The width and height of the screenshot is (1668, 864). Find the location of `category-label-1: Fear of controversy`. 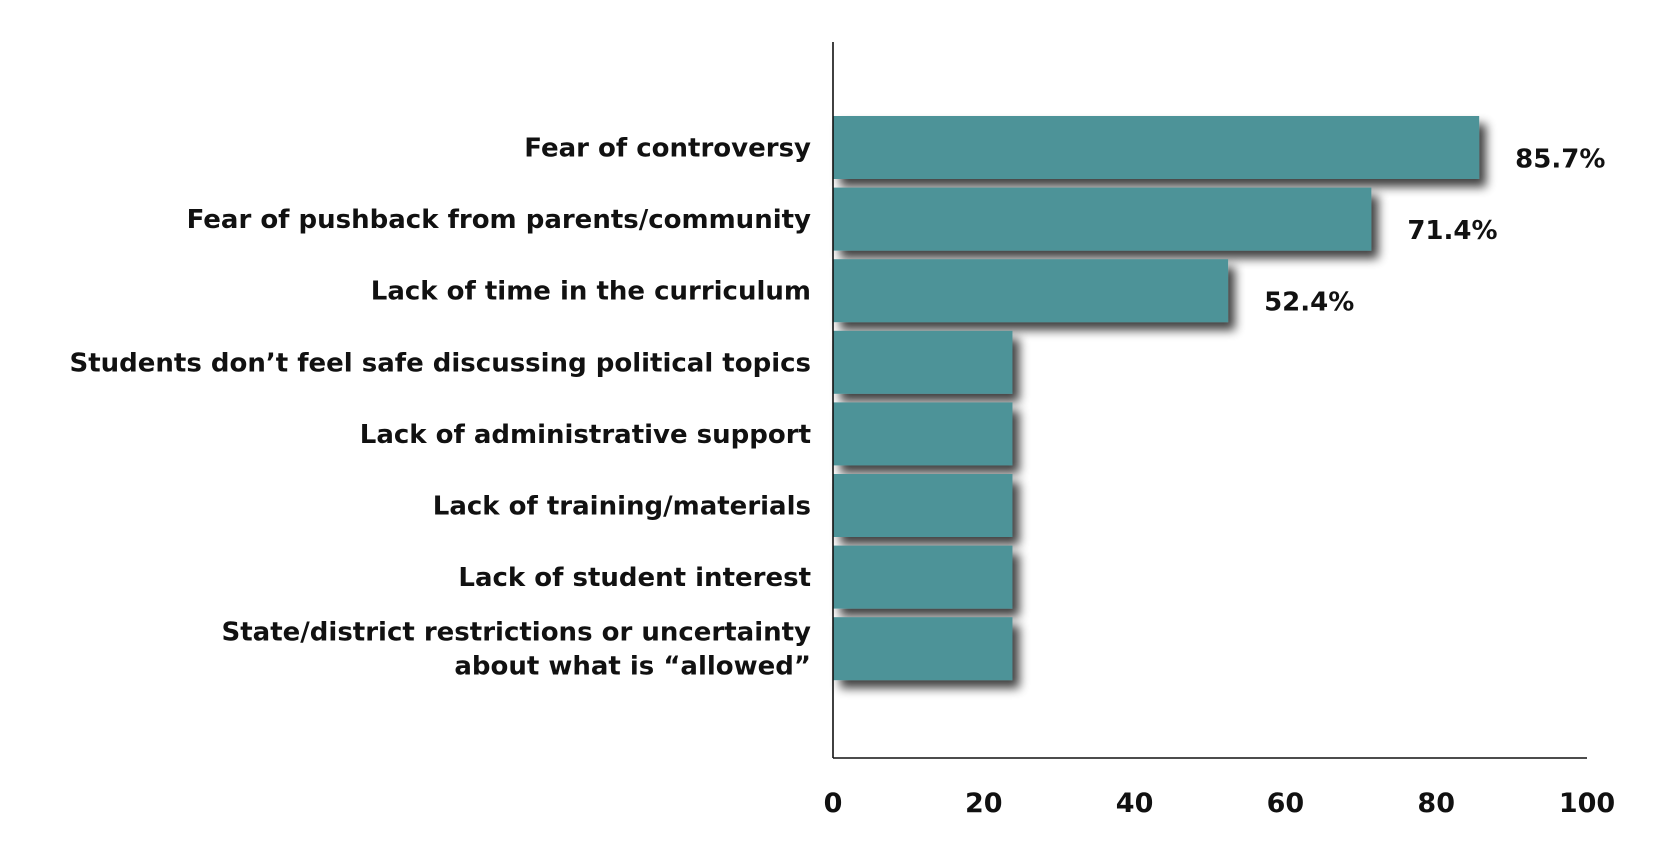

category-label-1: Fear of controversy is located at coordinates (667, 149).